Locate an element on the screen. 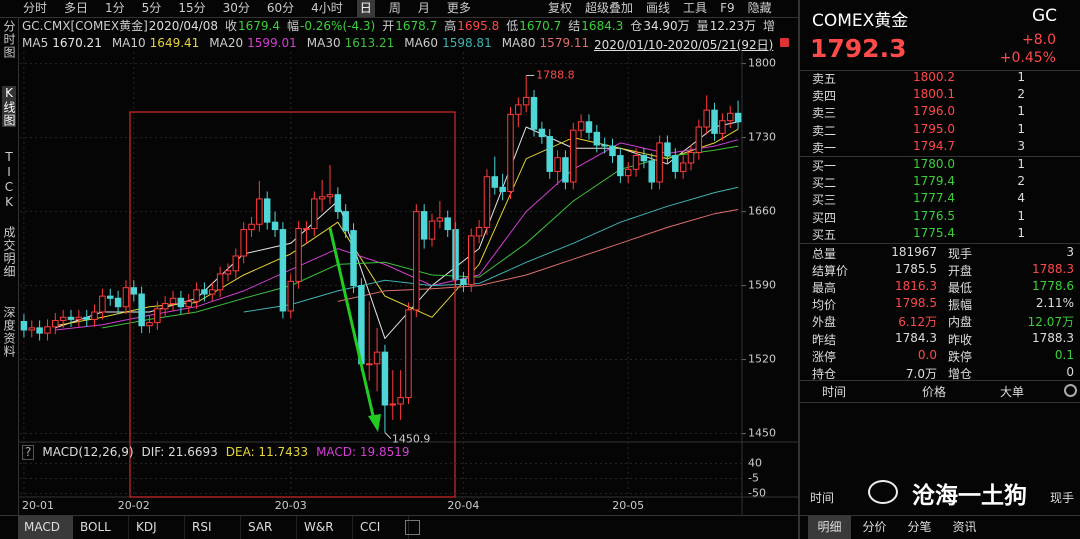 The width and height of the screenshot is (1080, 539). macd-help: ? is located at coordinates (28, 452).